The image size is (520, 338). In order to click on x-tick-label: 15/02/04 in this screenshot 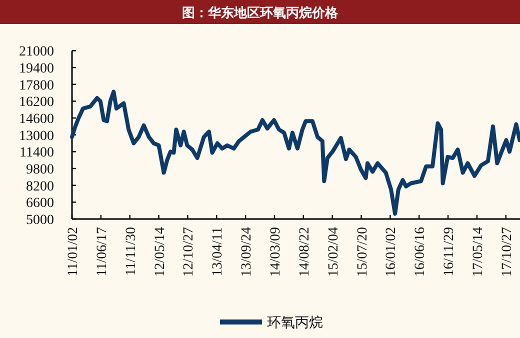, I will do `click(334, 252)`.